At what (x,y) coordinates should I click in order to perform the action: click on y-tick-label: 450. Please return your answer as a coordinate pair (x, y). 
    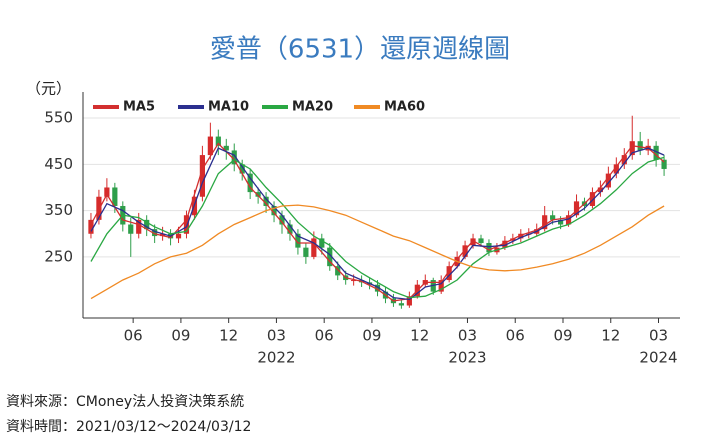
    Looking at the image, I should click on (58, 164).